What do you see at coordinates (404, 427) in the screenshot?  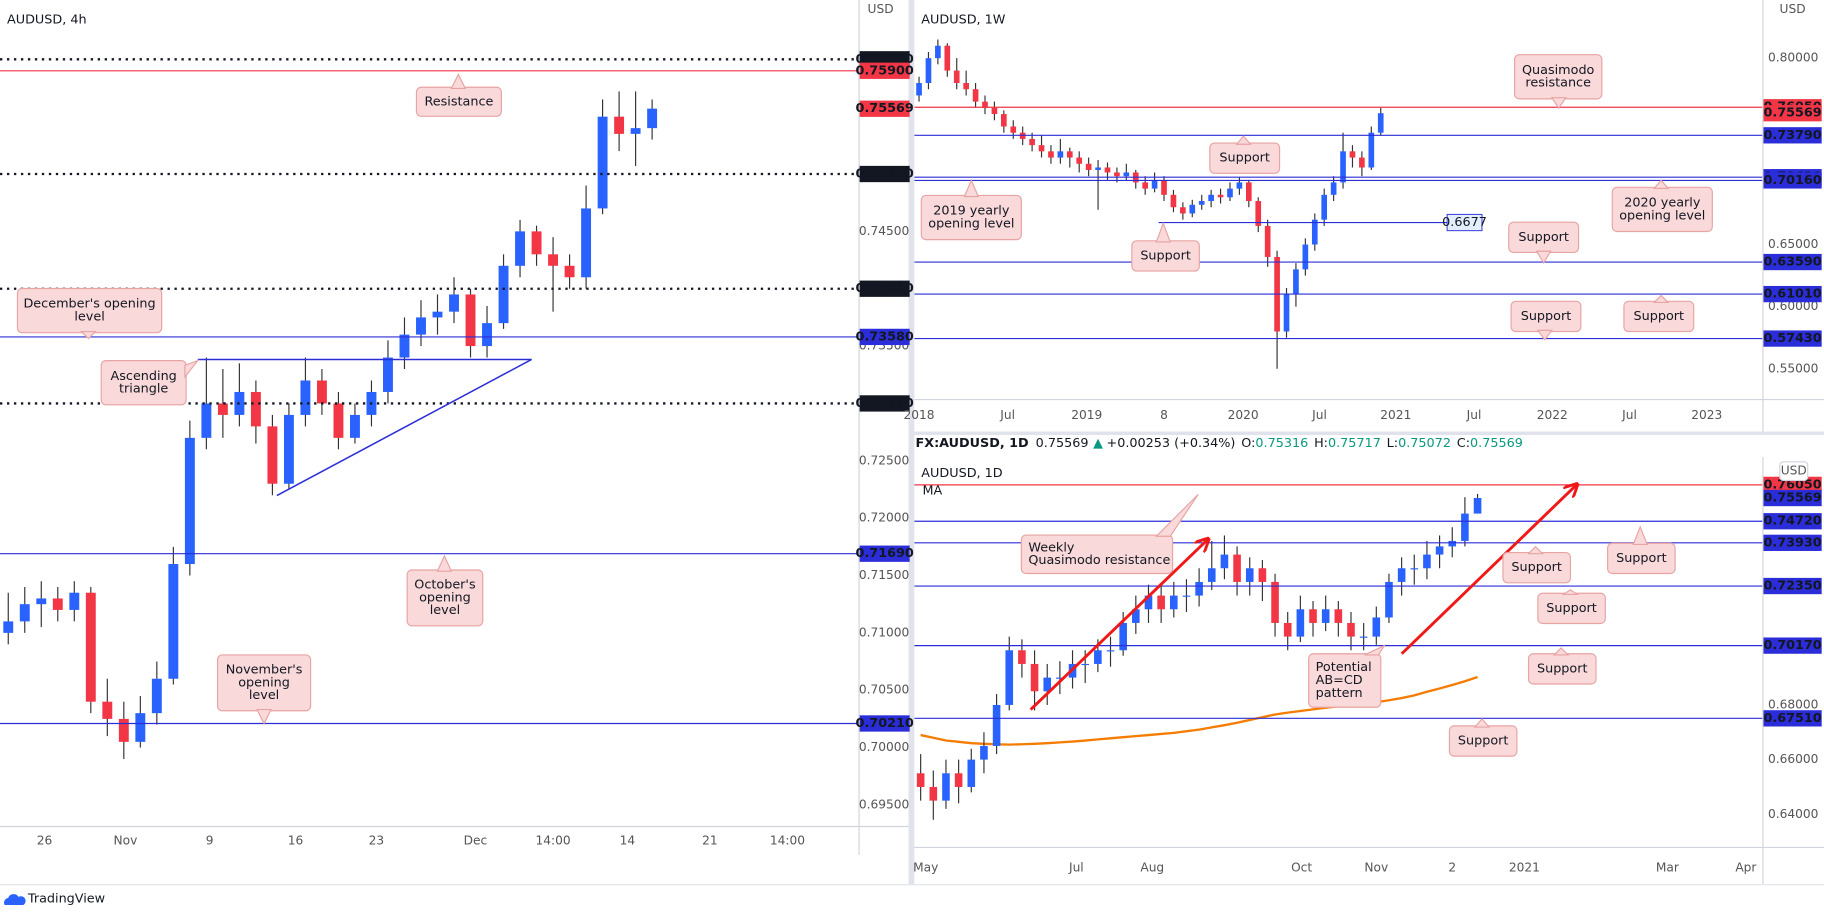 I see `triangle-bottom` at bounding box center [404, 427].